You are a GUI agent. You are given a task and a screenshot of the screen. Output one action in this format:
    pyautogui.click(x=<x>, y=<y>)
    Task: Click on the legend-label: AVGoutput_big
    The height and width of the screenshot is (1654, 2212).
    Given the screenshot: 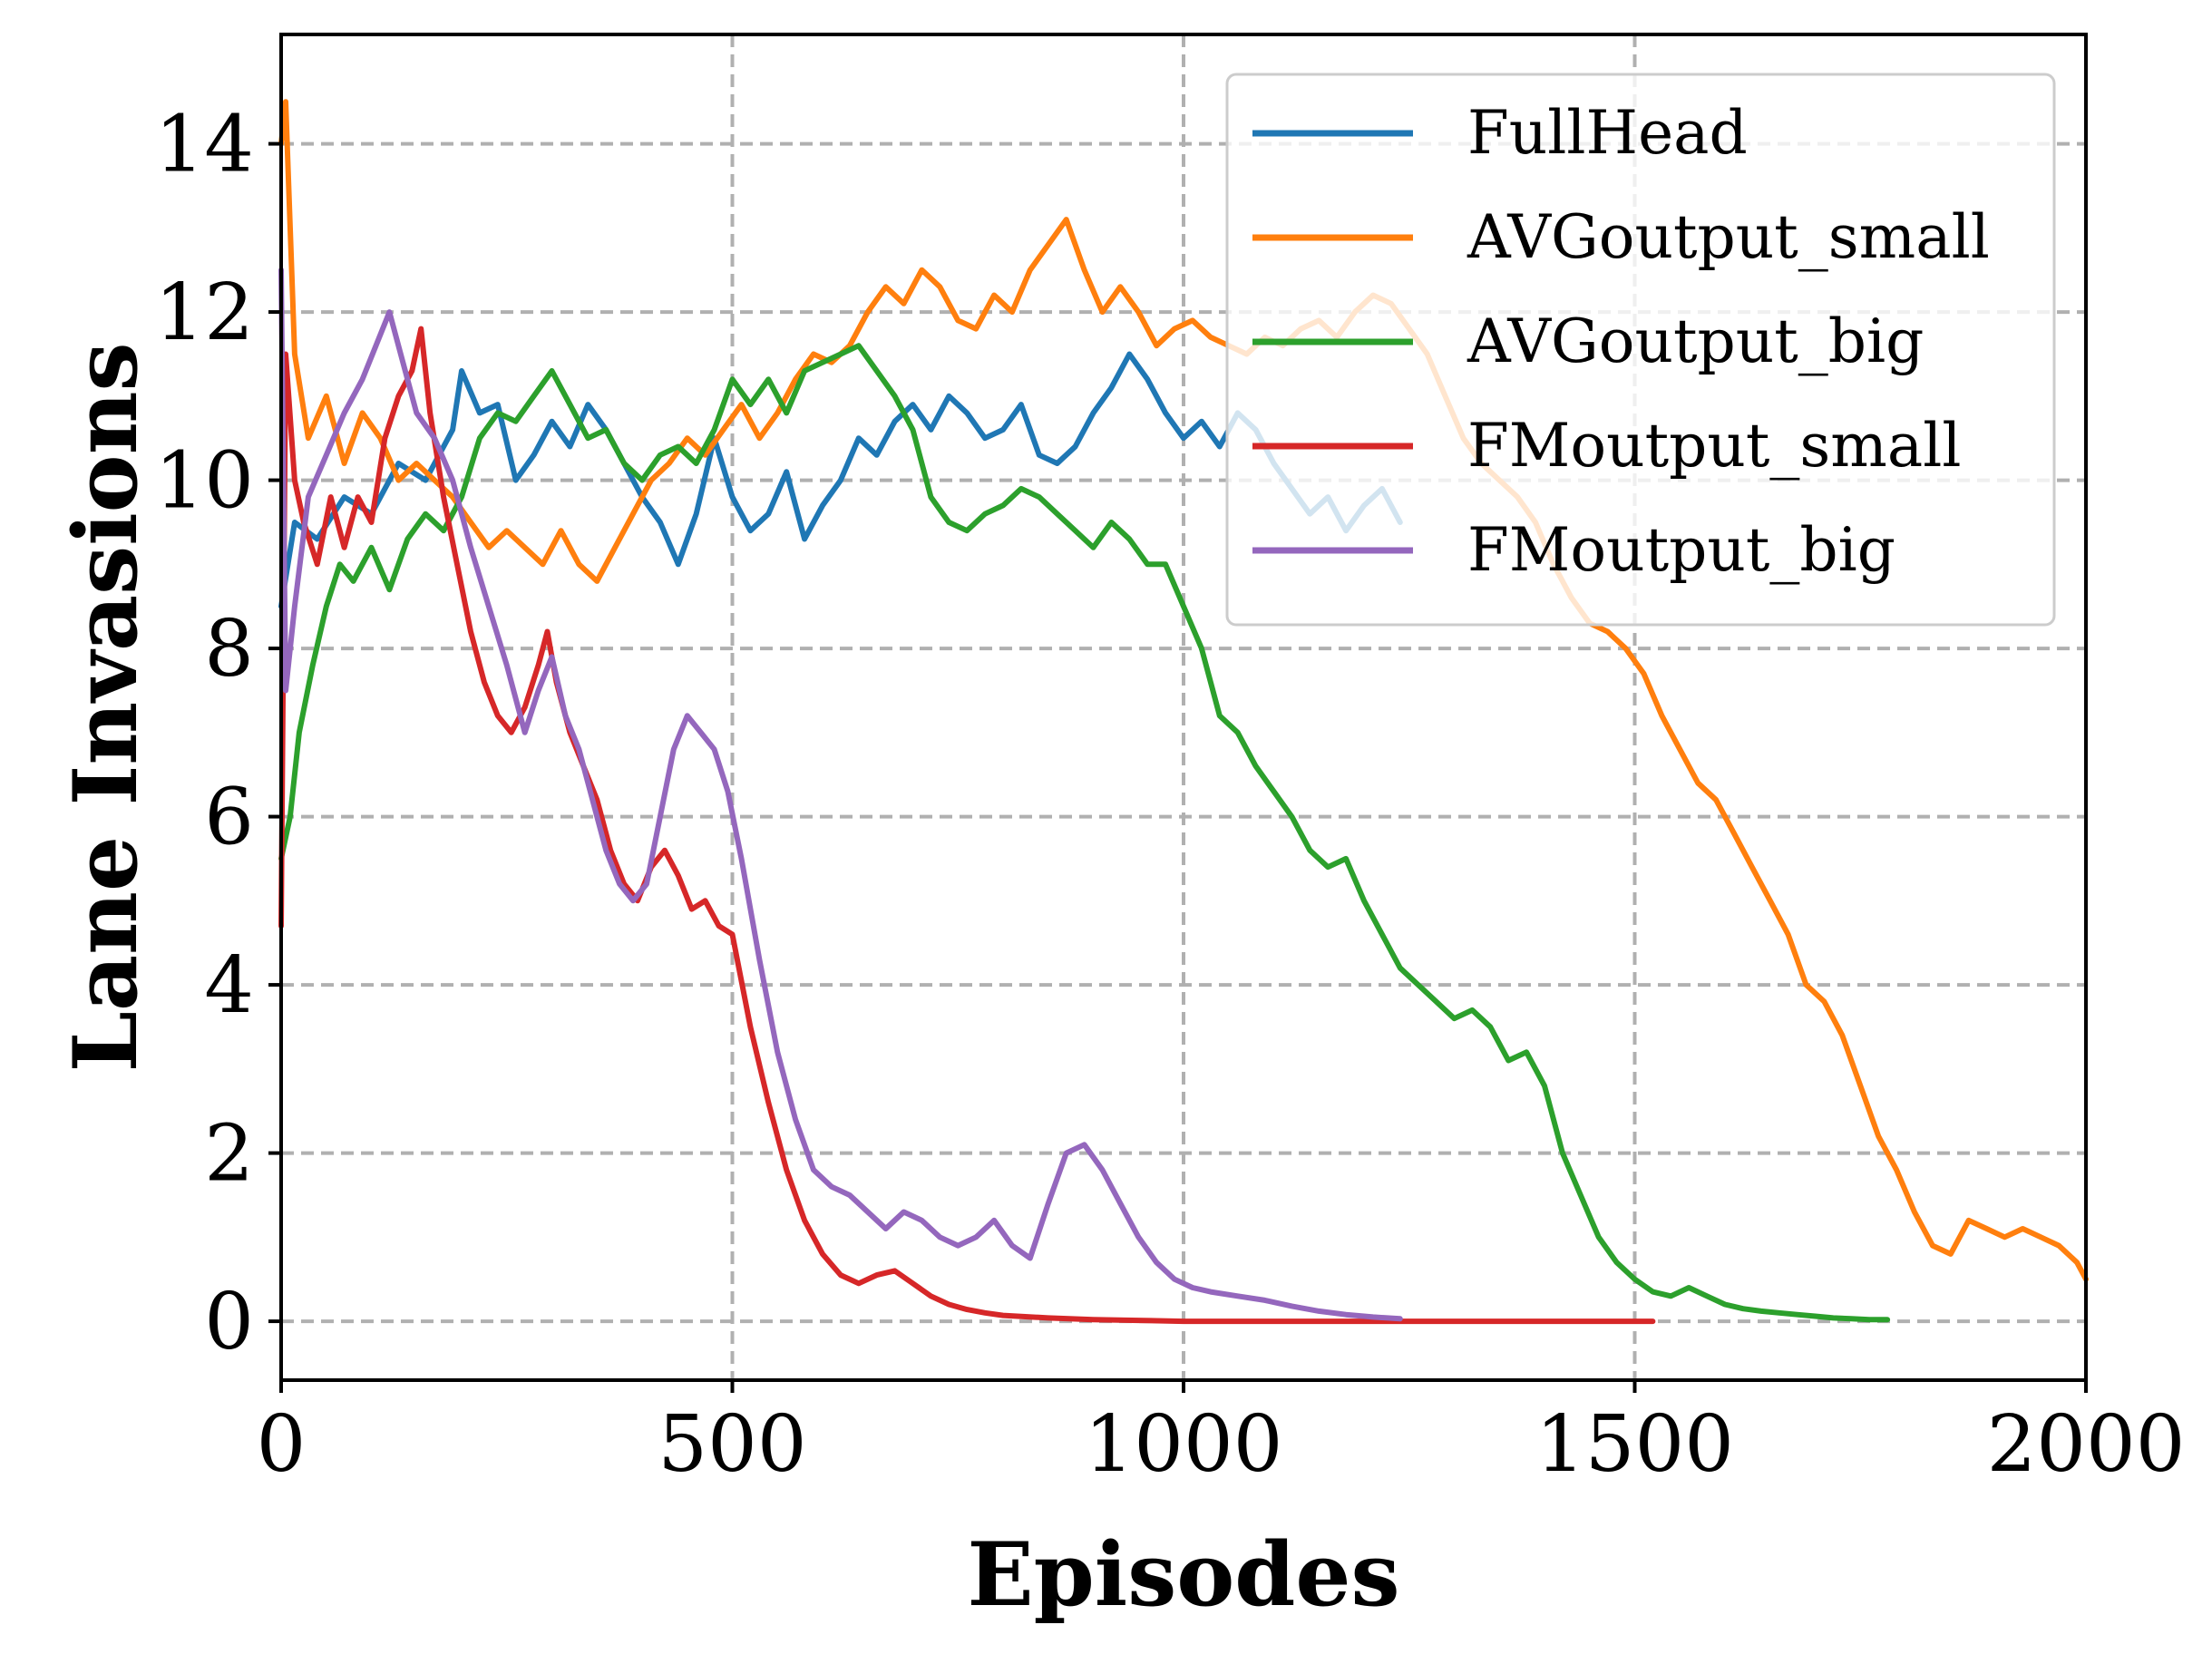 What is the action you would take?
    pyautogui.click(x=1695, y=341)
    